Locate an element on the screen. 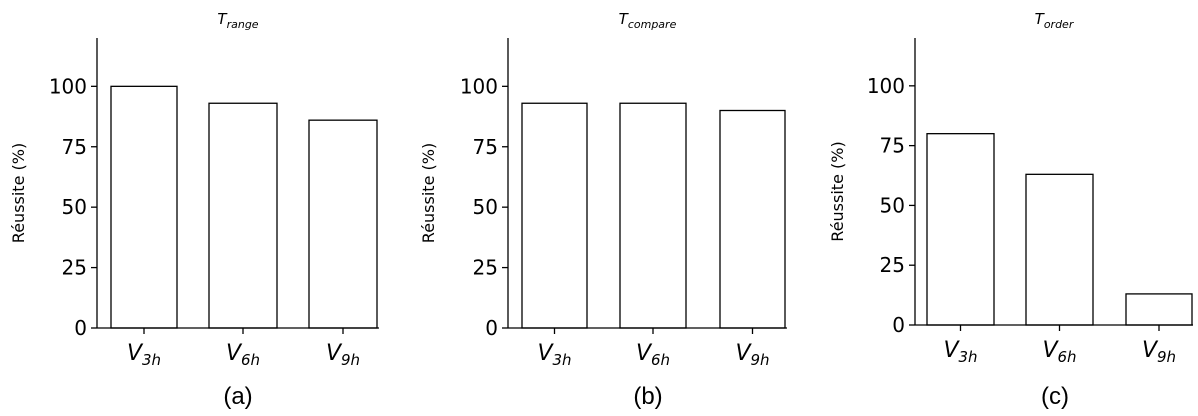 The width and height of the screenshot is (1198, 416). chart-title-sub: compare is located at coordinates (652, 24).